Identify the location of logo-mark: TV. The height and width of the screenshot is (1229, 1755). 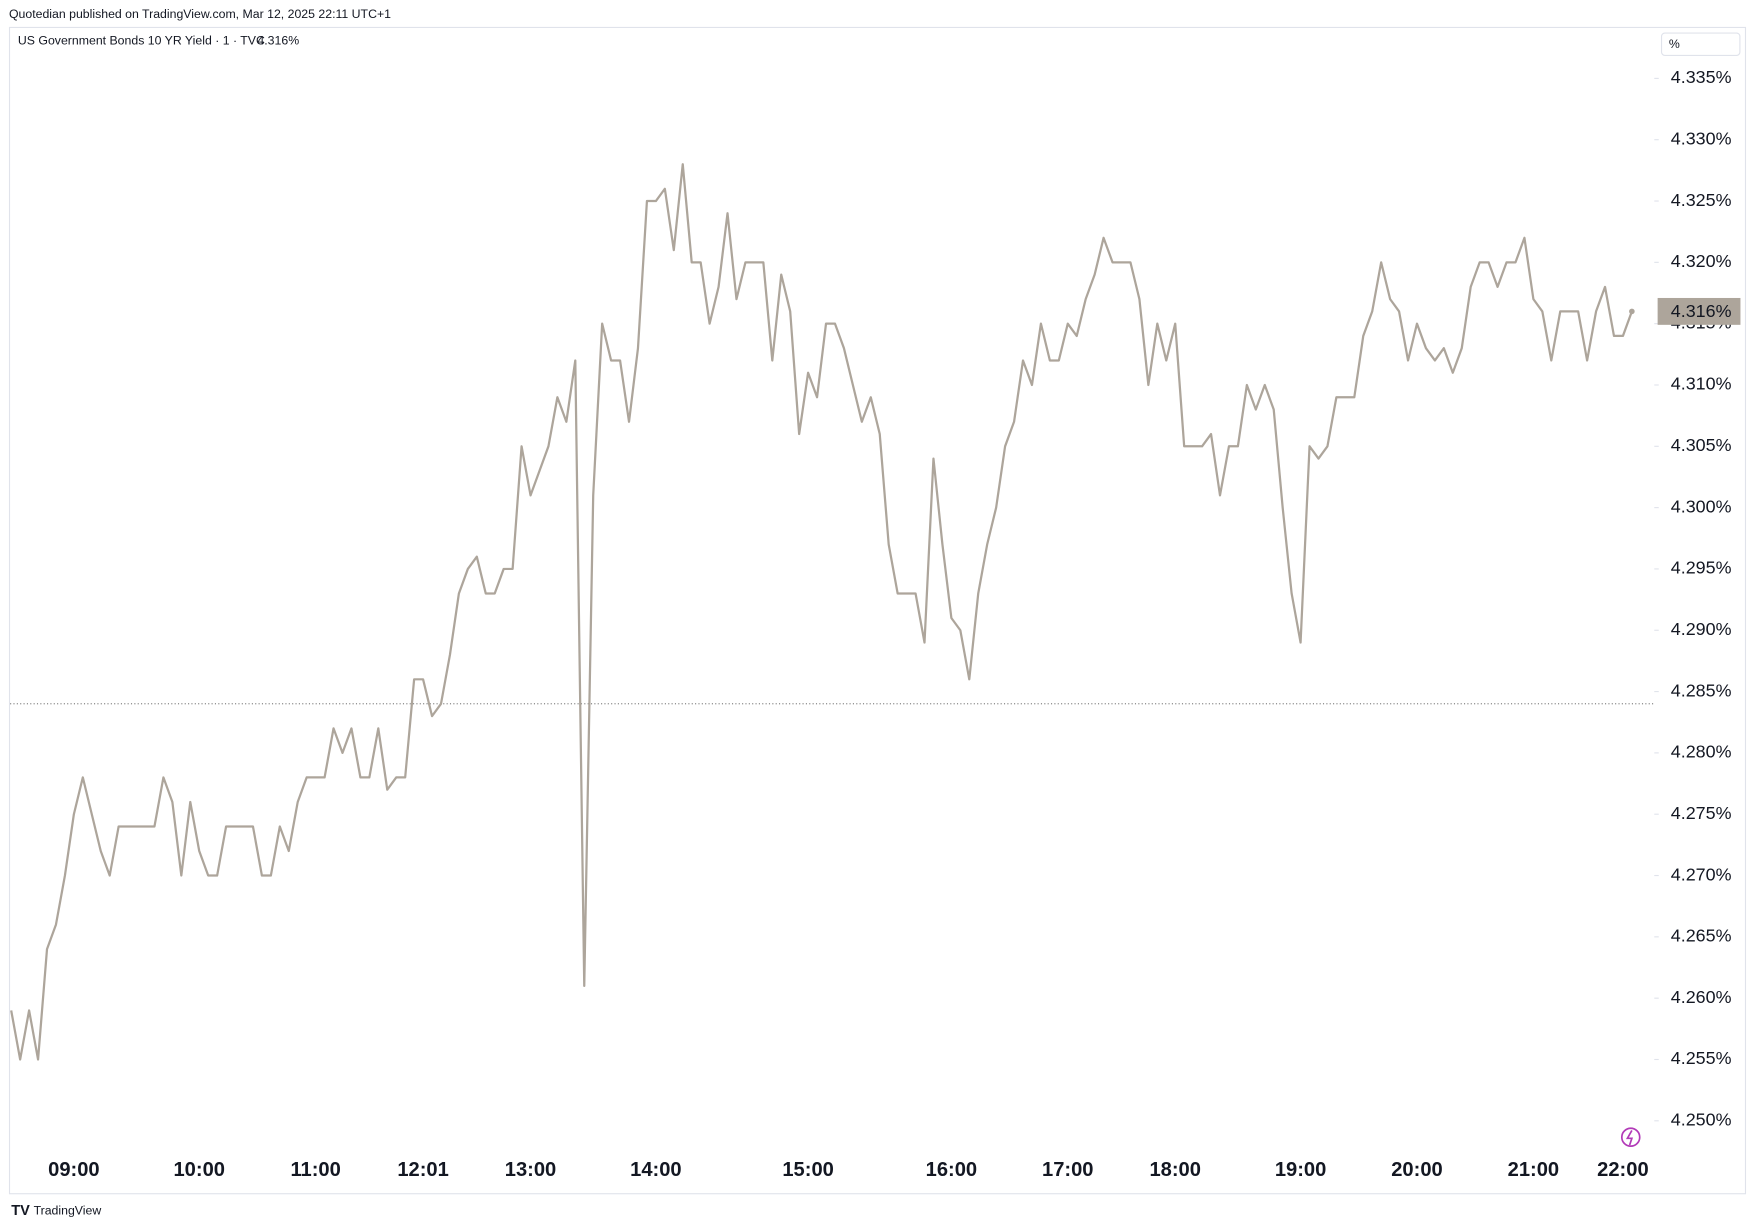
(20, 1211).